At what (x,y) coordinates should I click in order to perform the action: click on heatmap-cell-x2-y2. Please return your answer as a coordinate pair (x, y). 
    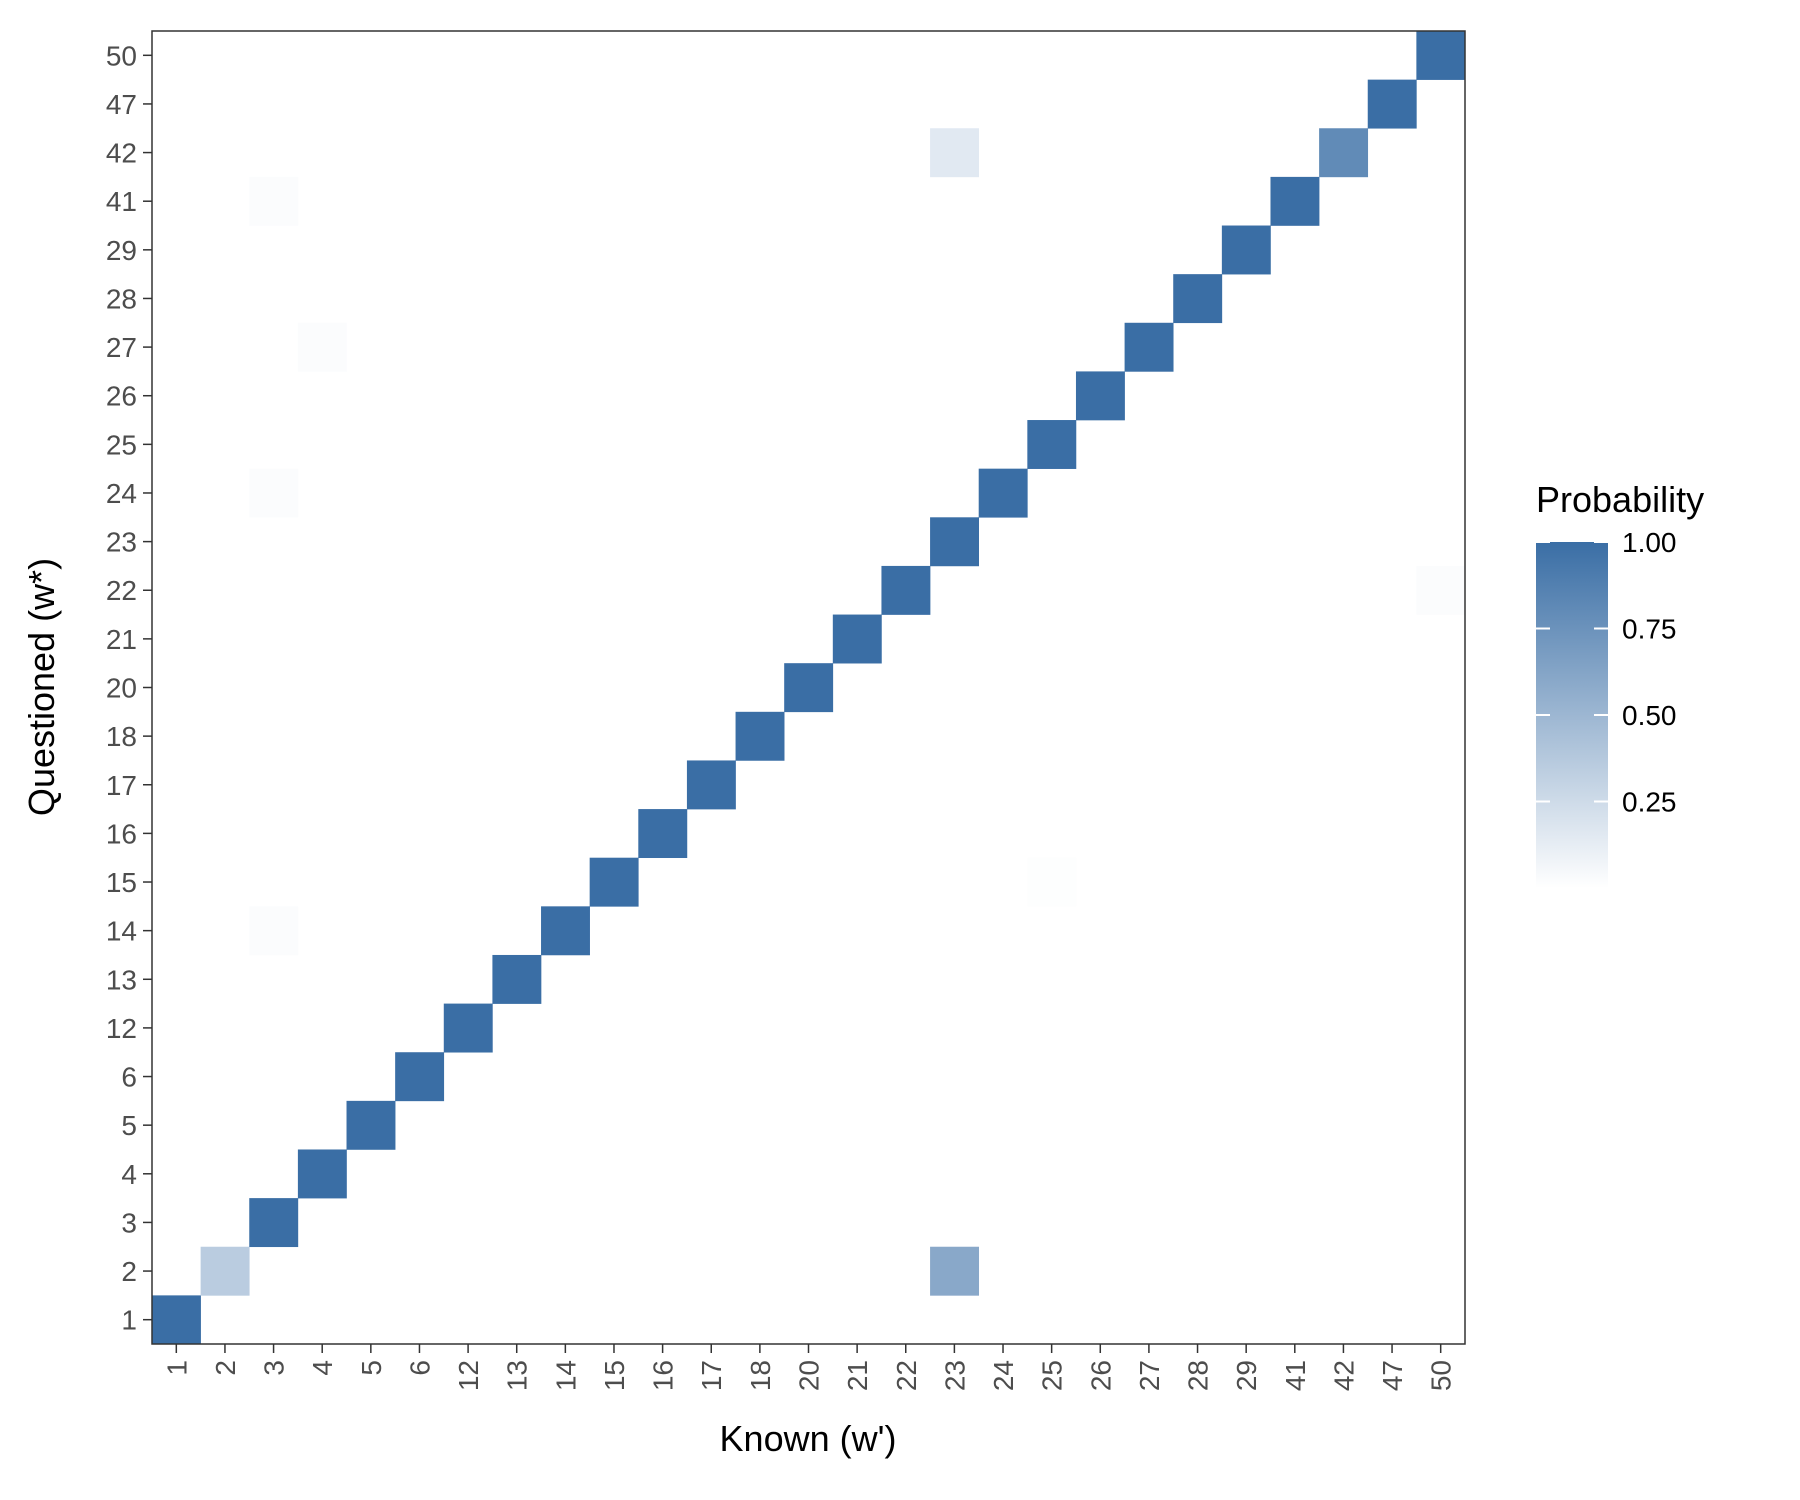
    Looking at the image, I should click on (225, 1271).